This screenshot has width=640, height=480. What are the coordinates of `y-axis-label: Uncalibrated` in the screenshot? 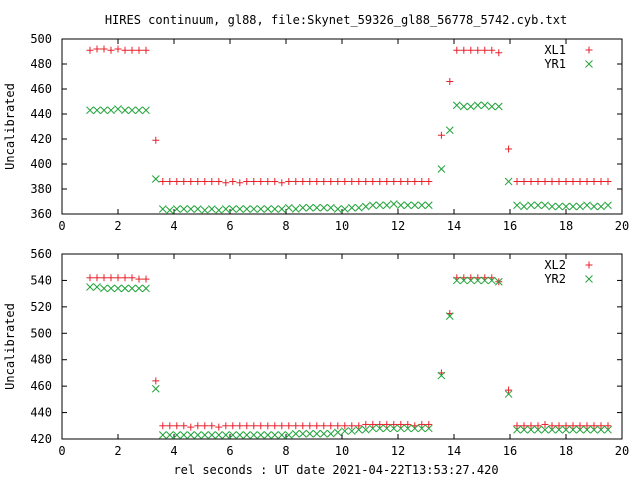 It's located at (10, 346).